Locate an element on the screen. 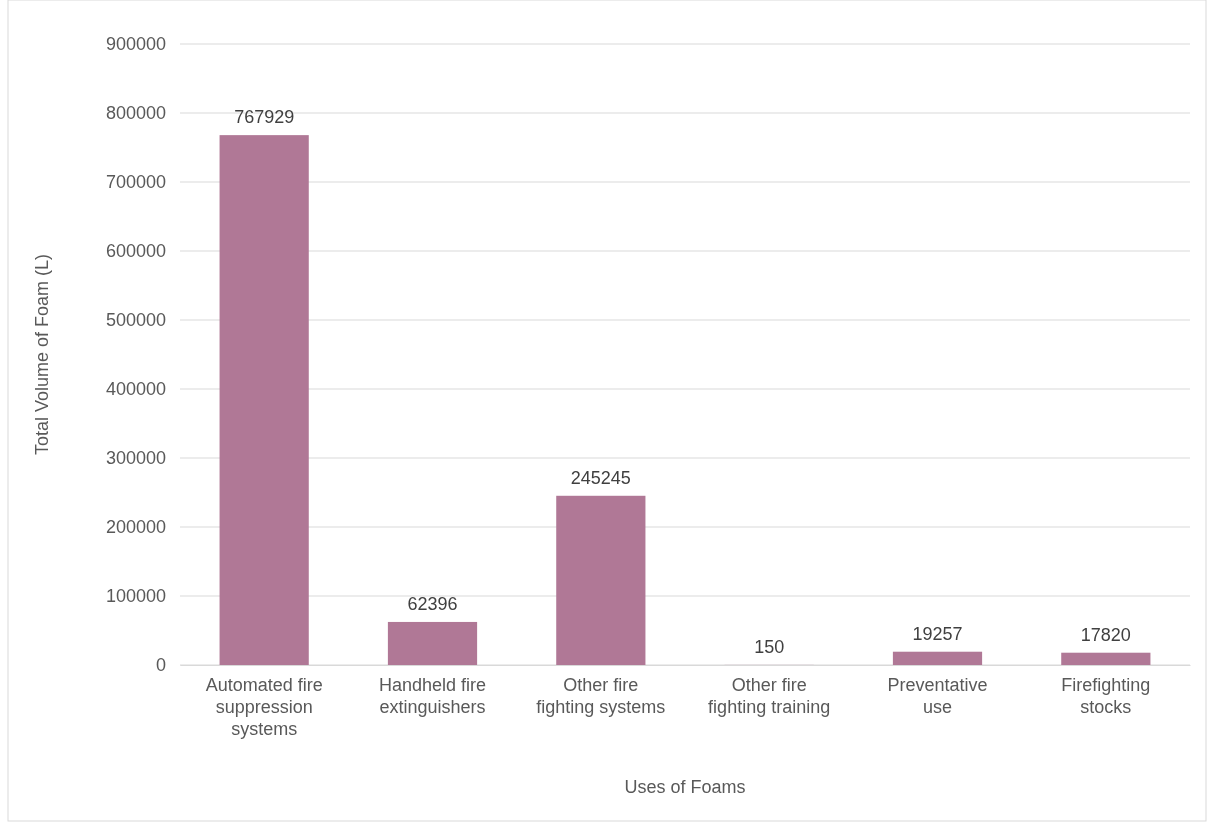  y-tick-label: 0 is located at coordinates (160, 665).